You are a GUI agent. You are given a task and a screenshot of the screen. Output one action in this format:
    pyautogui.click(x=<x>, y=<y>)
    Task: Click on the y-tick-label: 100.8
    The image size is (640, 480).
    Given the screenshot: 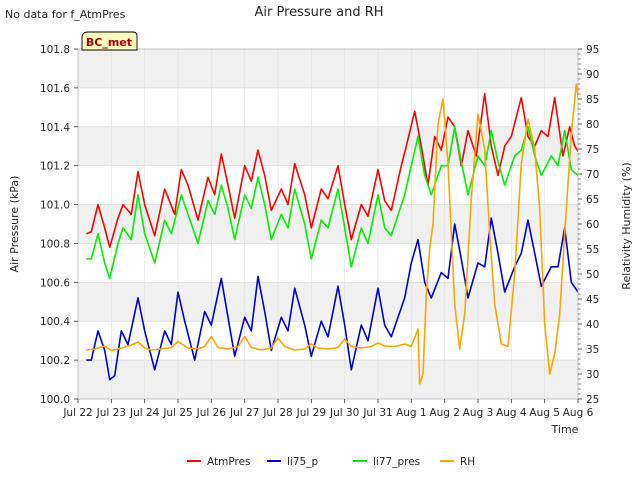 What is the action you would take?
    pyautogui.click(x=55, y=244)
    